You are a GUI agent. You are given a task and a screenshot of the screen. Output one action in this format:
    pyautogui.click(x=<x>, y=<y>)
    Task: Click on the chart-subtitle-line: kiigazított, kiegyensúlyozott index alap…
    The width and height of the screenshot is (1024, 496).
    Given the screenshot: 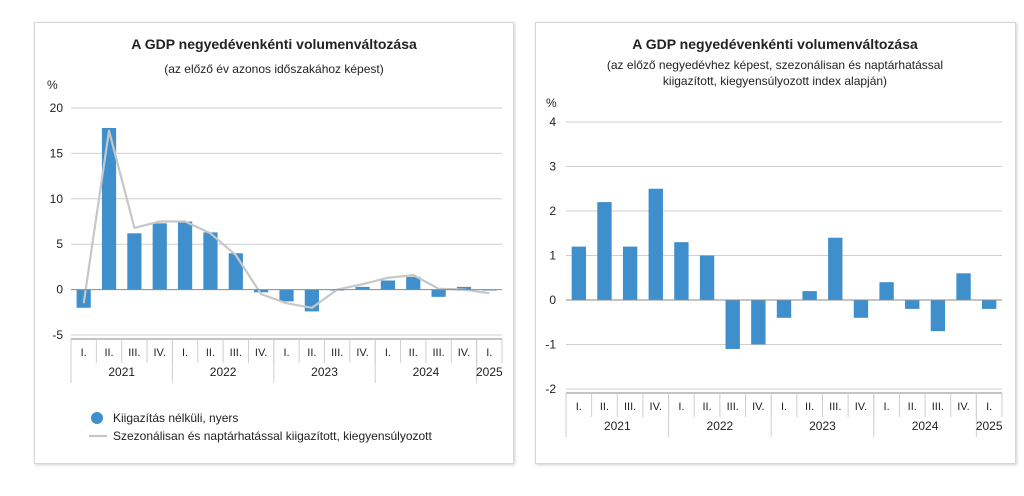 What is the action you would take?
    pyautogui.click(x=775, y=81)
    